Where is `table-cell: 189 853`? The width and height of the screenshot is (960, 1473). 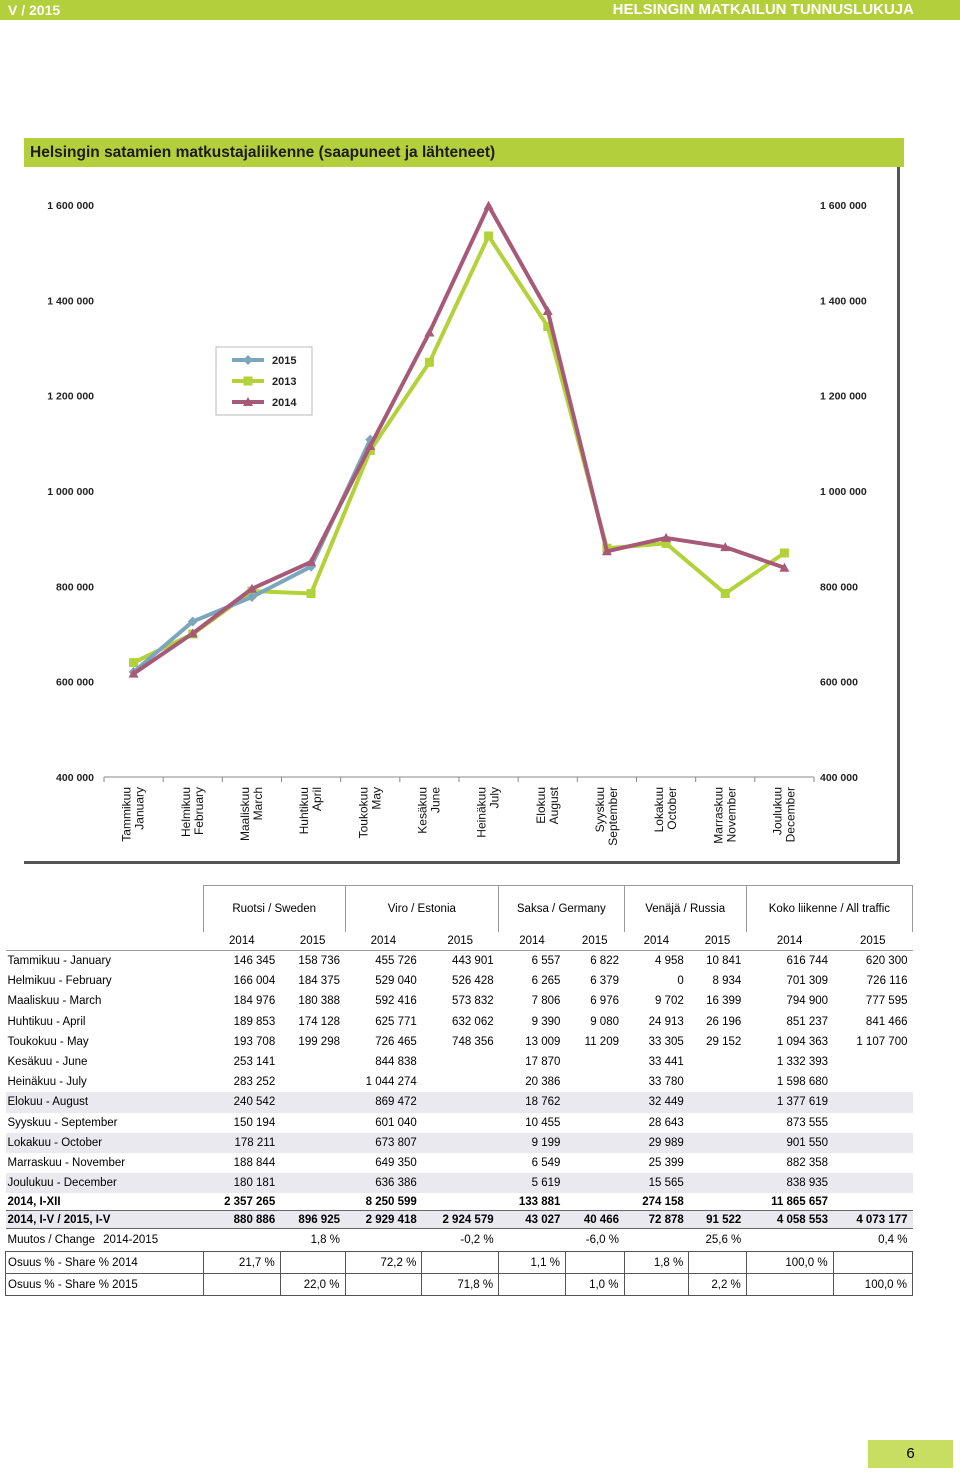 table-cell: 189 853 is located at coordinates (254, 1021).